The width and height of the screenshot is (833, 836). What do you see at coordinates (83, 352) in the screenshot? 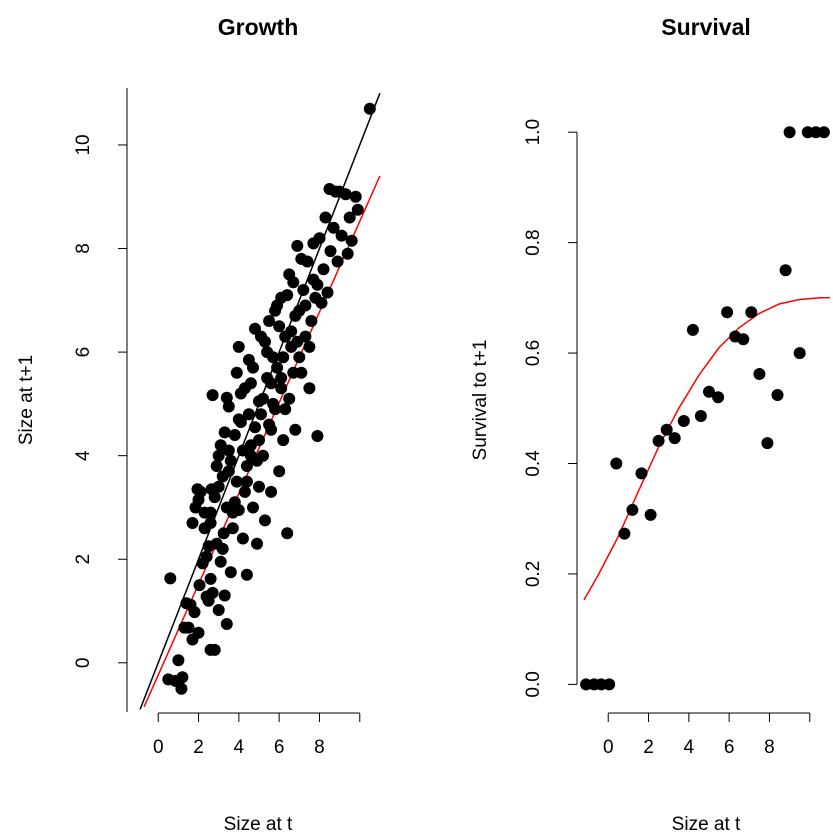
I see `growth-y-tick-label: 6` at bounding box center [83, 352].